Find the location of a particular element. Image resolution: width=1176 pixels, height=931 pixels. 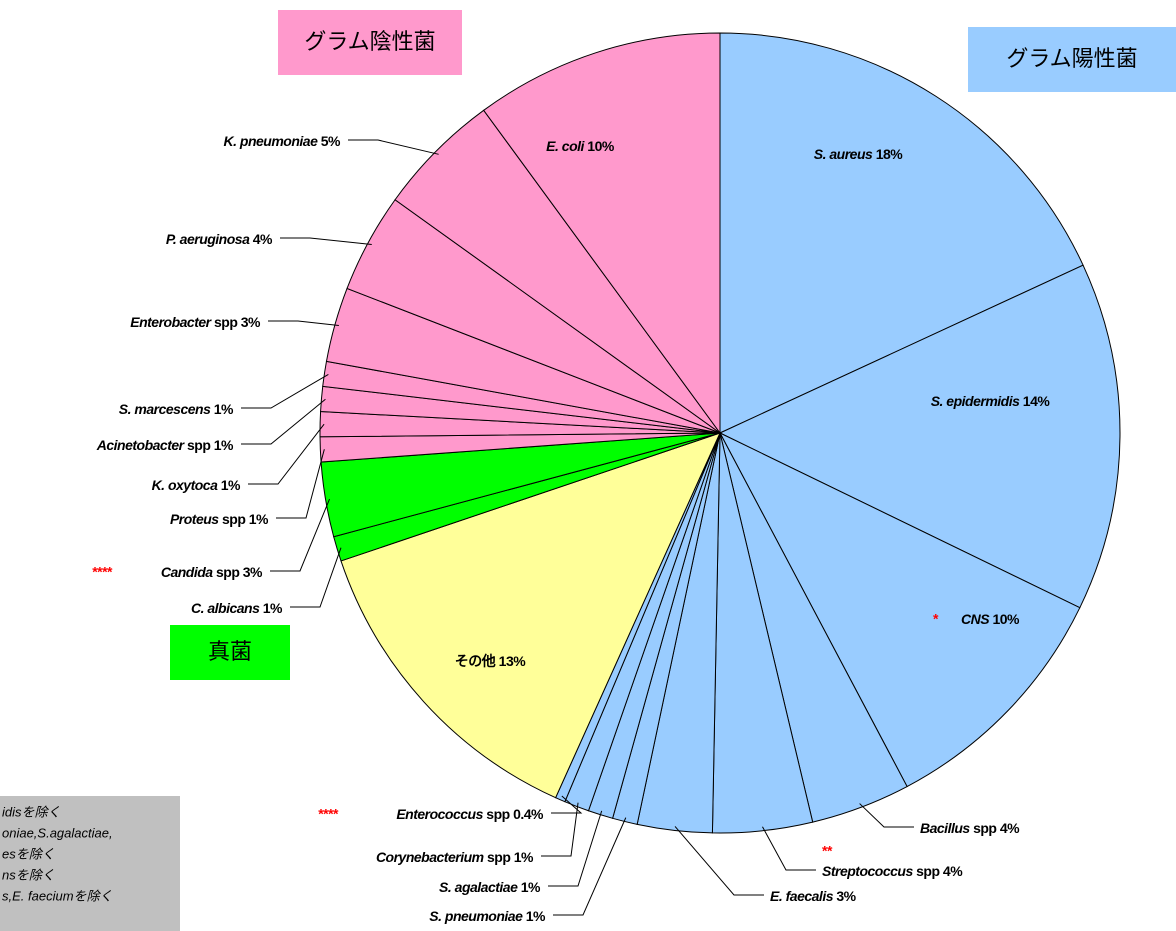

slice-label: C. albicans 1% is located at coordinates (237, 608).